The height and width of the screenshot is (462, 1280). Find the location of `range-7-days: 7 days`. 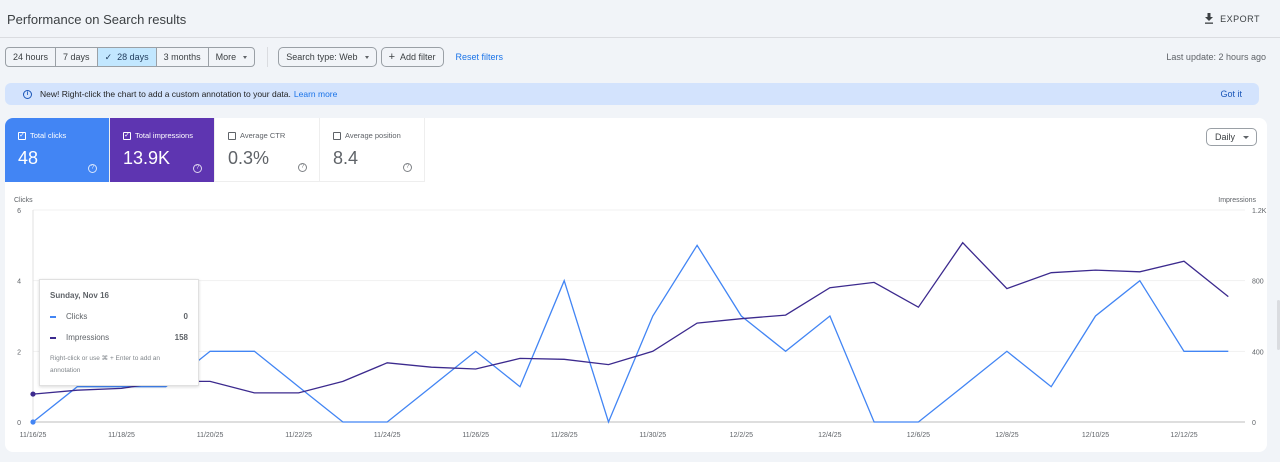

range-7-days: 7 days is located at coordinates (77, 57).